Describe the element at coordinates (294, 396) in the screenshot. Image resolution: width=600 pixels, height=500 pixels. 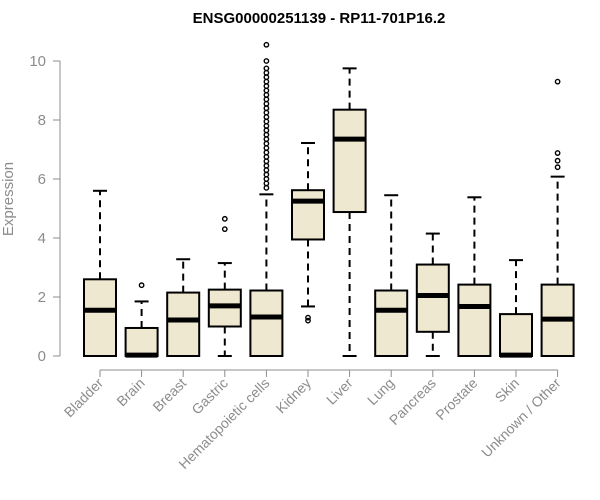
I see `x-tick-label: Kidney` at that location.